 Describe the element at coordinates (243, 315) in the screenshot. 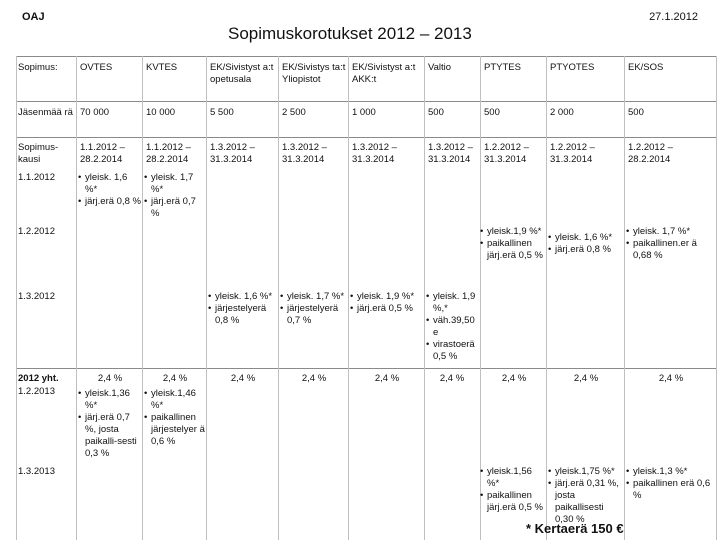

I see `list-item: järjestelyerä 0,8 %` at that location.